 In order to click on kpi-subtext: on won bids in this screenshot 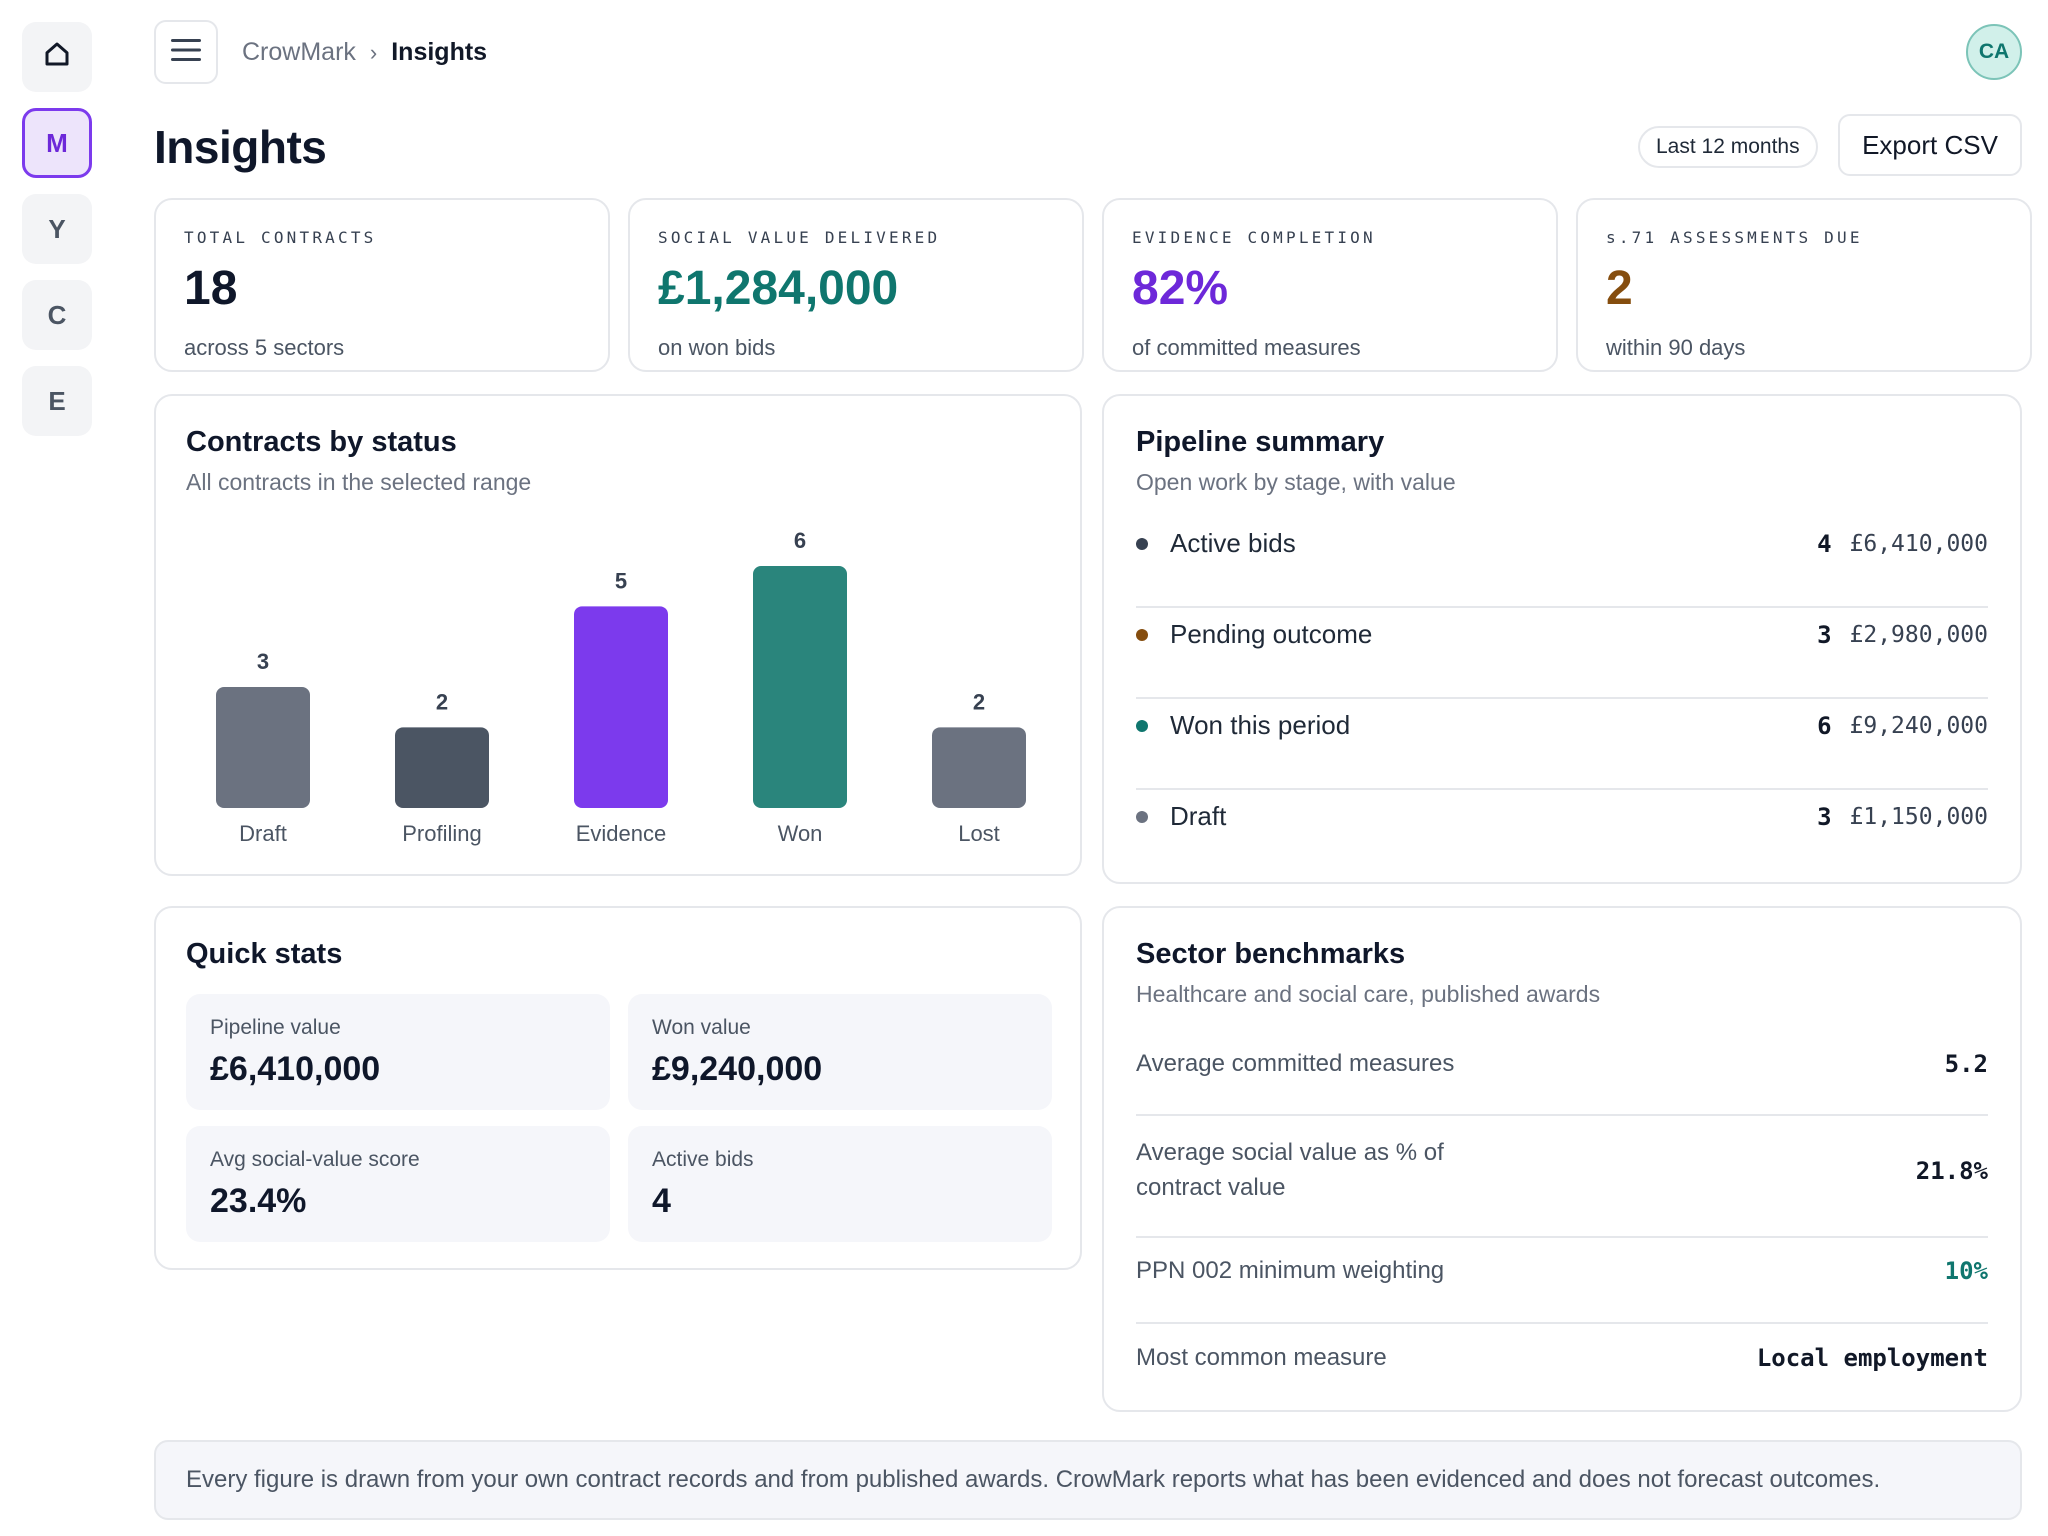, I will do `click(717, 347)`.